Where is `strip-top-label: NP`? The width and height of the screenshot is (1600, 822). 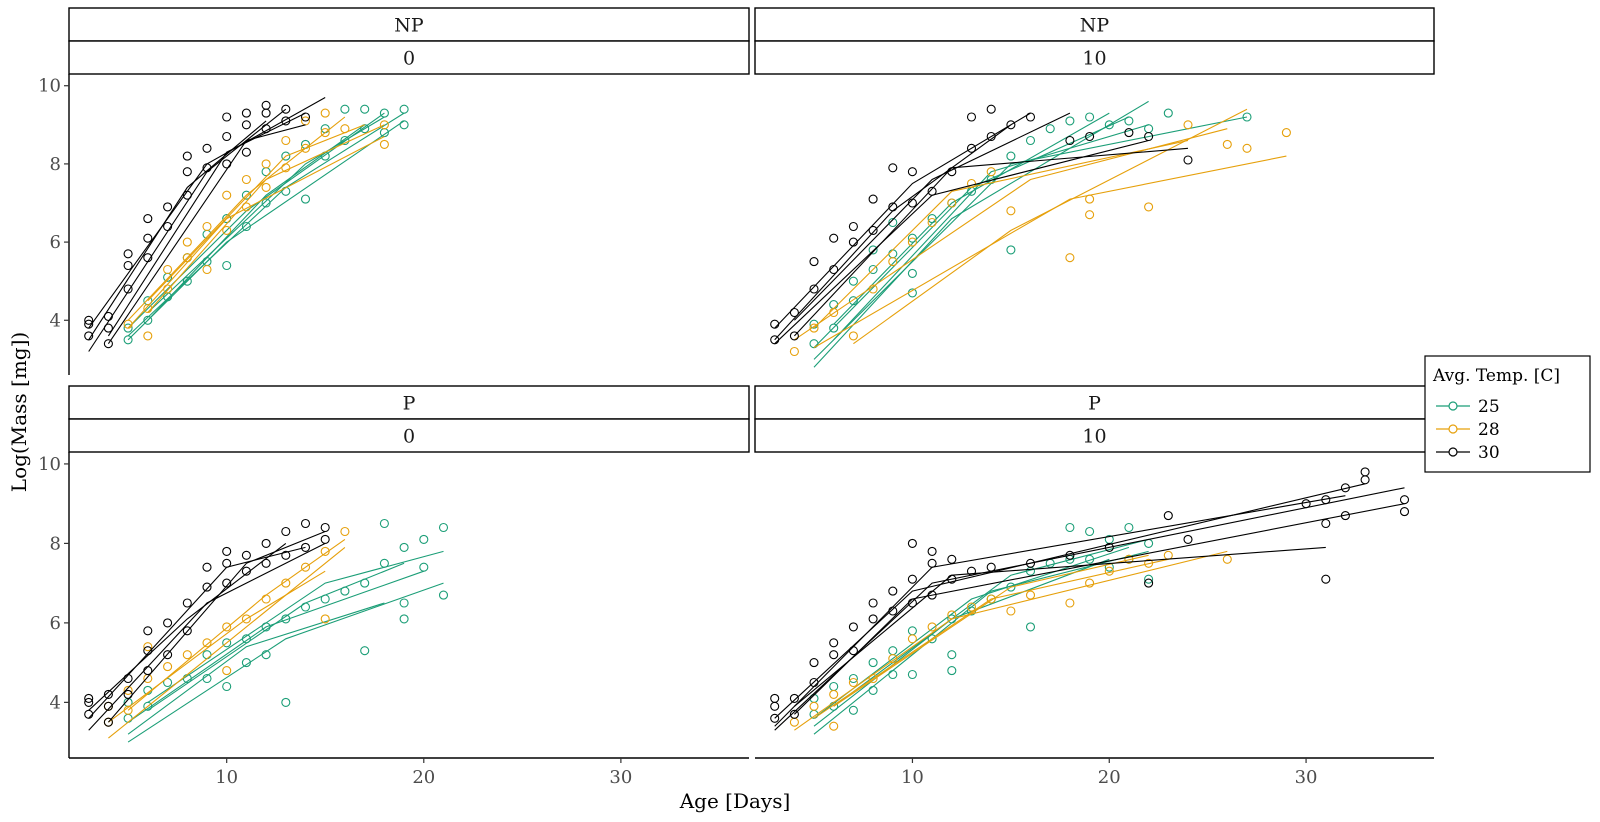 strip-top-label: NP is located at coordinates (409, 26).